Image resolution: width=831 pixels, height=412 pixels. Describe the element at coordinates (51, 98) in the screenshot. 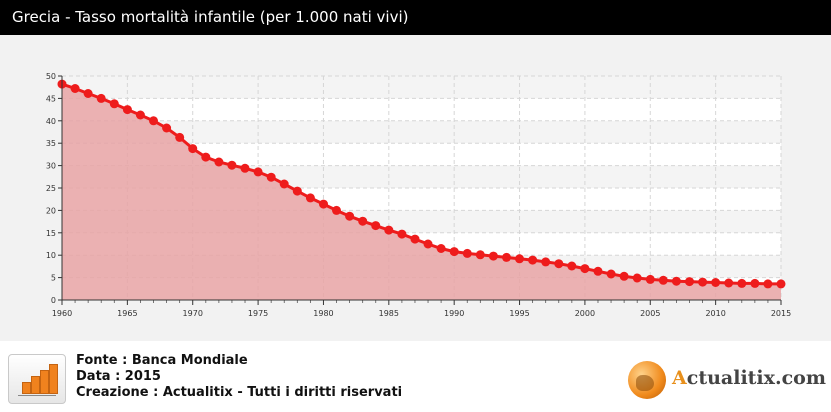

I see `y-tick-label: 45` at that location.